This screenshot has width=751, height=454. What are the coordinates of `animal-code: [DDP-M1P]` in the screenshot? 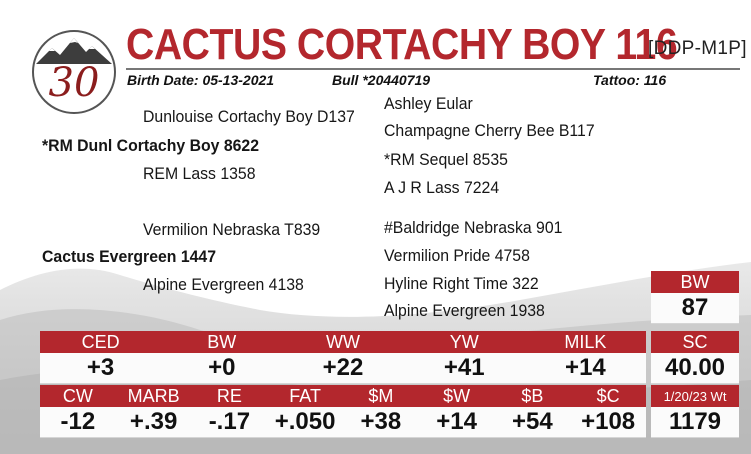 It's located at (697, 48).